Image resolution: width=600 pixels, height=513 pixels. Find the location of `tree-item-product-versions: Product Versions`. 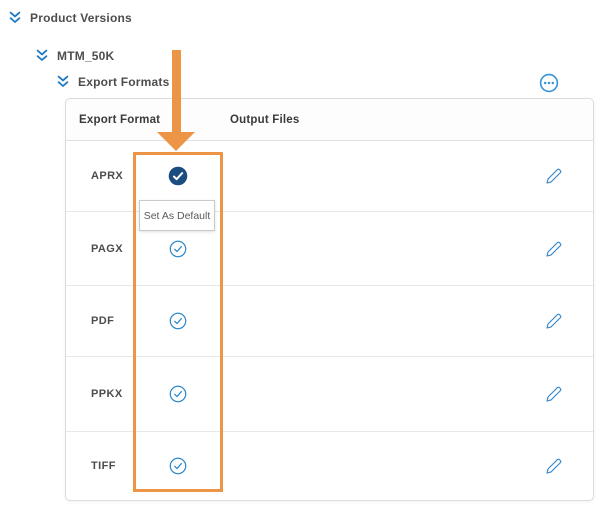

tree-item-product-versions: Product Versions is located at coordinates (70, 18).